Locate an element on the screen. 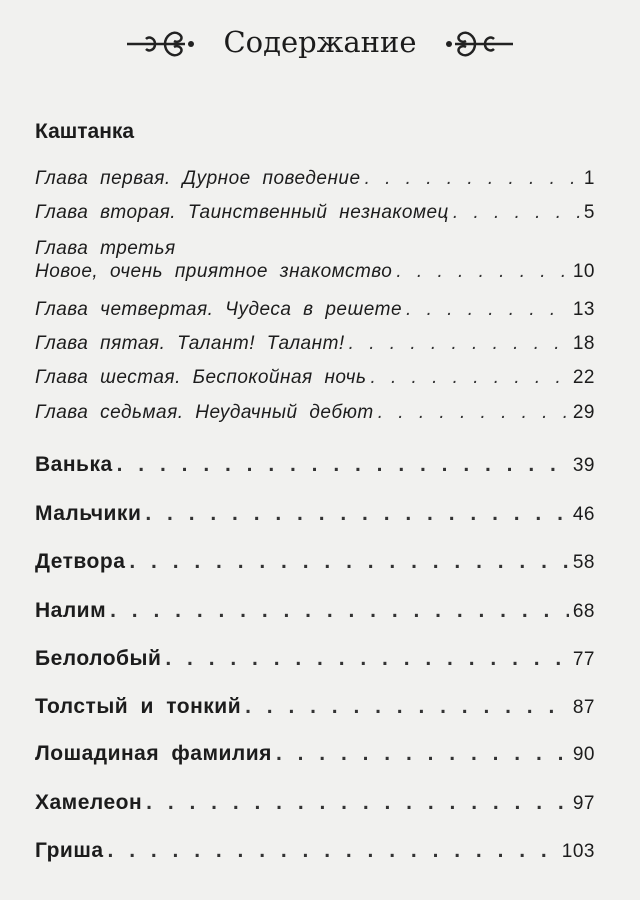 The height and width of the screenshot is (900, 640). entry-title: Толстый и тонкий is located at coordinates (138, 706).